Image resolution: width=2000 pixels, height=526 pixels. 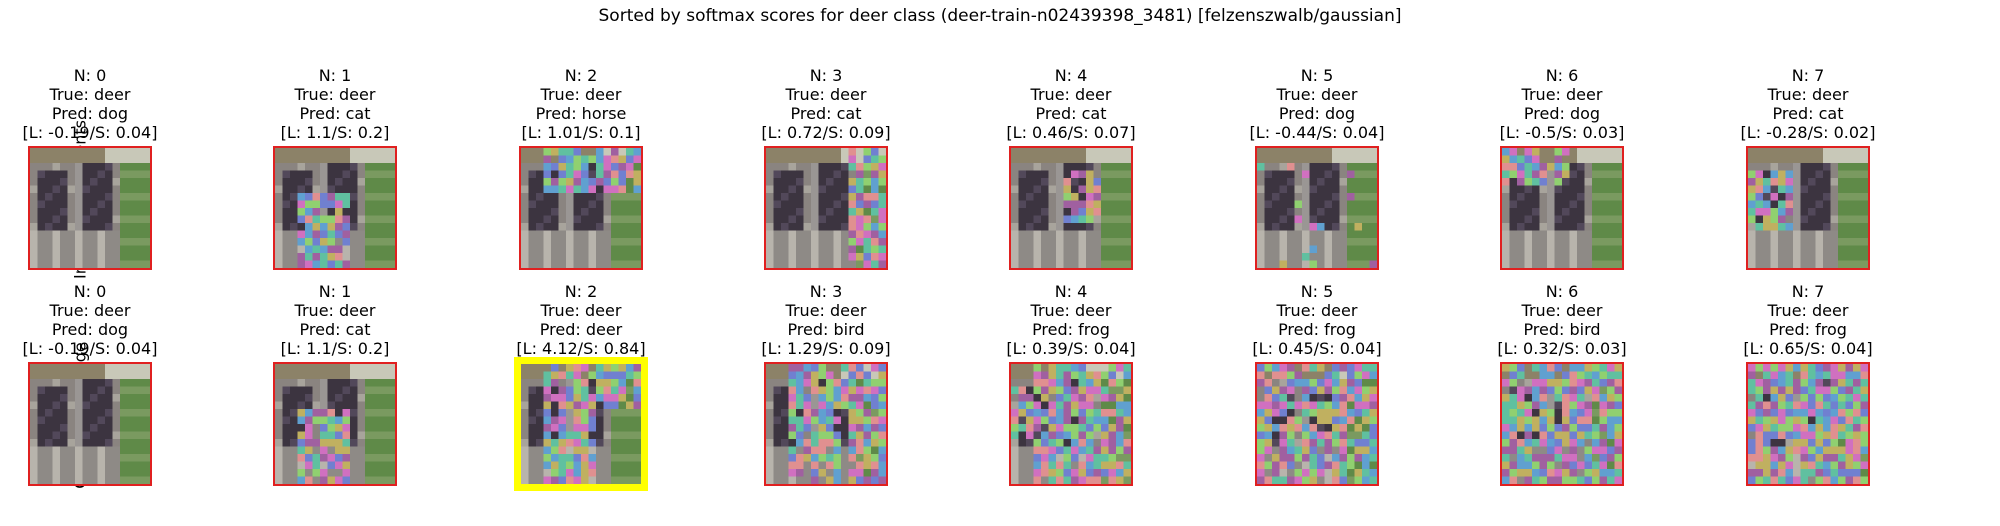 What do you see at coordinates (581, 113) in the screenshot?
I see `caption-pred: Pred: horse` at bounding box center [581, 113].